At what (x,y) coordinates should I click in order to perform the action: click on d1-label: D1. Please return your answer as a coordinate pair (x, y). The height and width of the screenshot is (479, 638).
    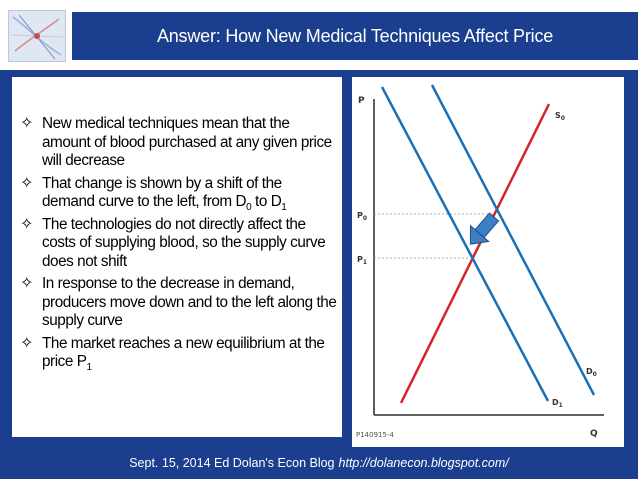
    Looking at the image, I should click on (557, 403).